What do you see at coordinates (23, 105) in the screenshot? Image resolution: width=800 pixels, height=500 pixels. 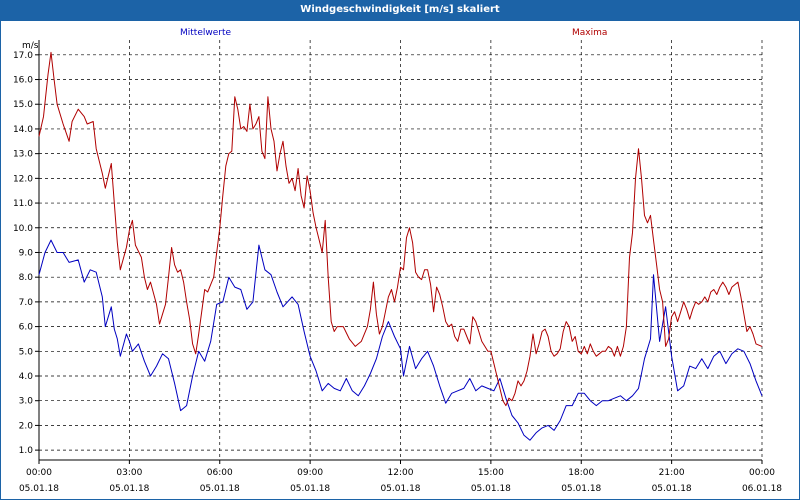 I see `y-tick-label: 15.0` at bounding box center [23, 105].